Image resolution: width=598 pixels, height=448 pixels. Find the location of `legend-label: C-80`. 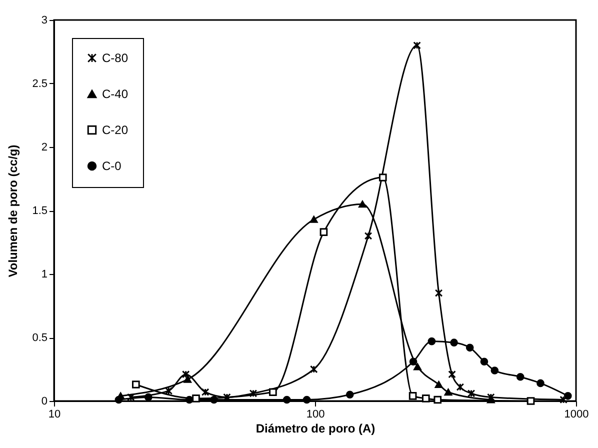

legend-label: C-80 is located at coordinates (115, 58).